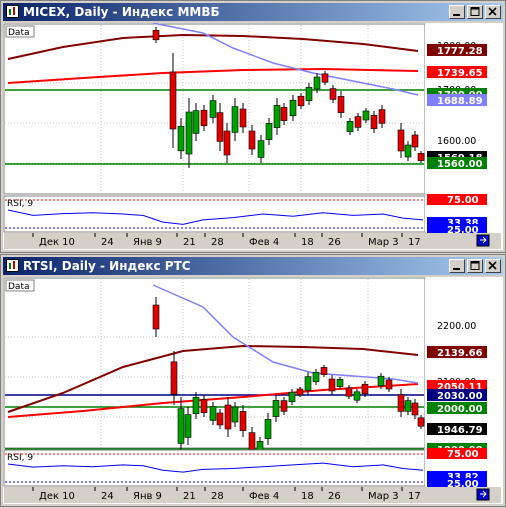  What do you see at coordinates (253, 12) in the screenshot?
I see `micex-title-bar: MICEX, Daily - Индекс ММВБ` at bounding box center [253, 12].